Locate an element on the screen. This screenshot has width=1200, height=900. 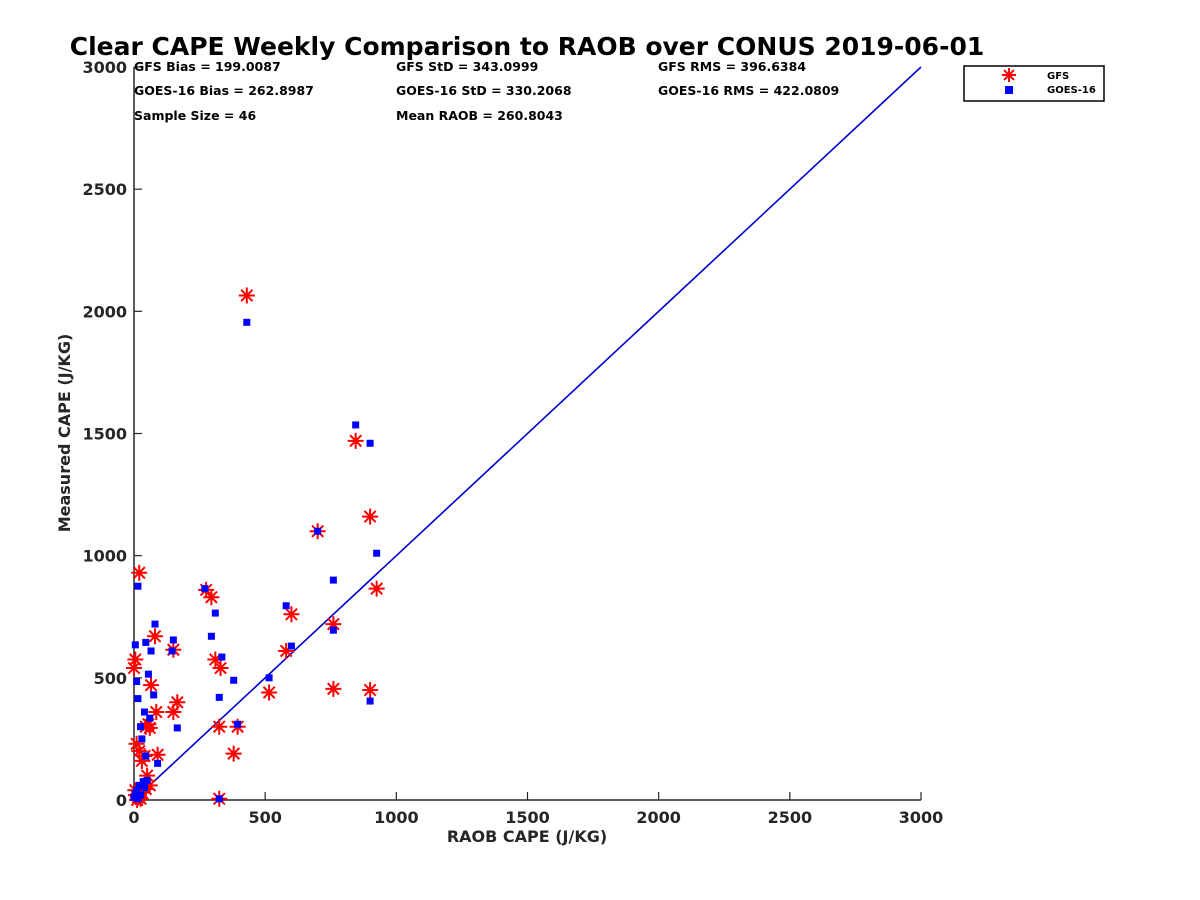
x-tick-label: 500 is located at coordinates (264, 817).